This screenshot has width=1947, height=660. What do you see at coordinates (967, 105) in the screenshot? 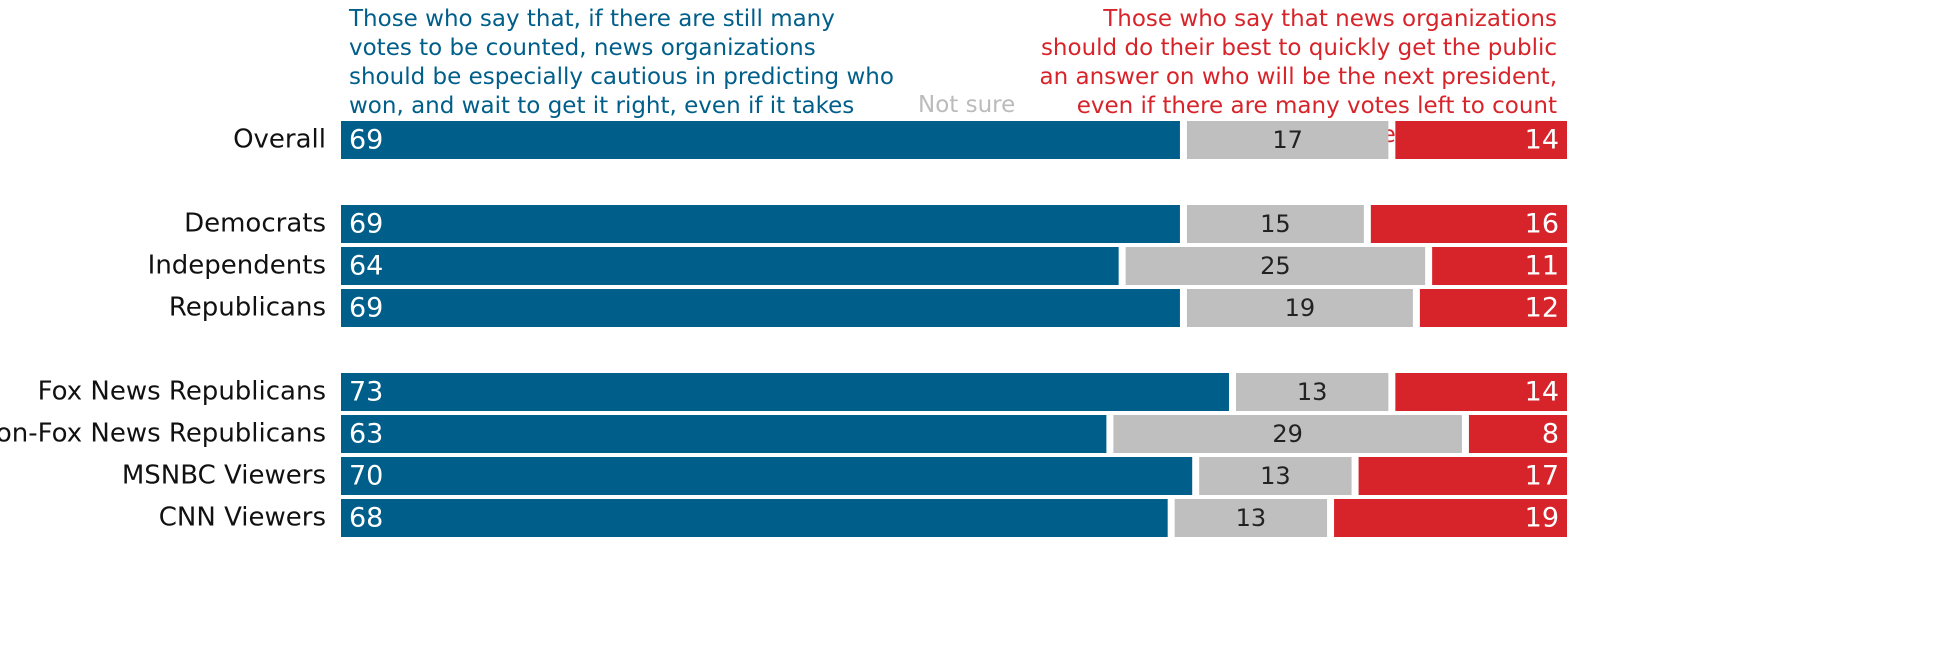
I see `legend-gray: Not sure` at bounding box center [967, 105].